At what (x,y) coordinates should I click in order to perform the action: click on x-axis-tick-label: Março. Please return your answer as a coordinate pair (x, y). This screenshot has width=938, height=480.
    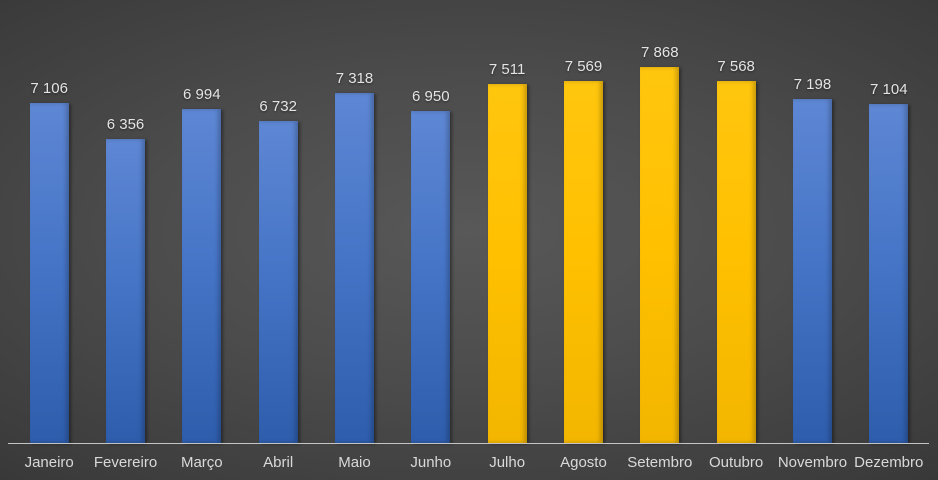
    Looking at the image, I should click on (201, 462).